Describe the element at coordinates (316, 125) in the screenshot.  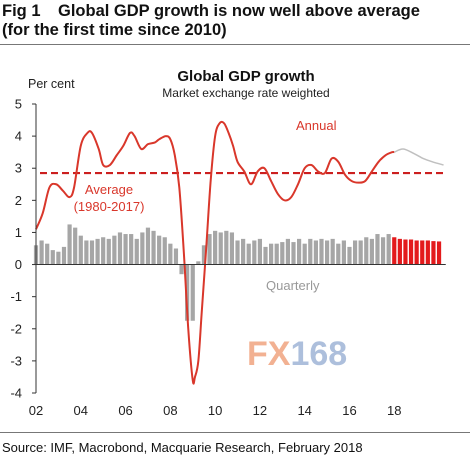
I see `annual-annotation: Annual` at that location.